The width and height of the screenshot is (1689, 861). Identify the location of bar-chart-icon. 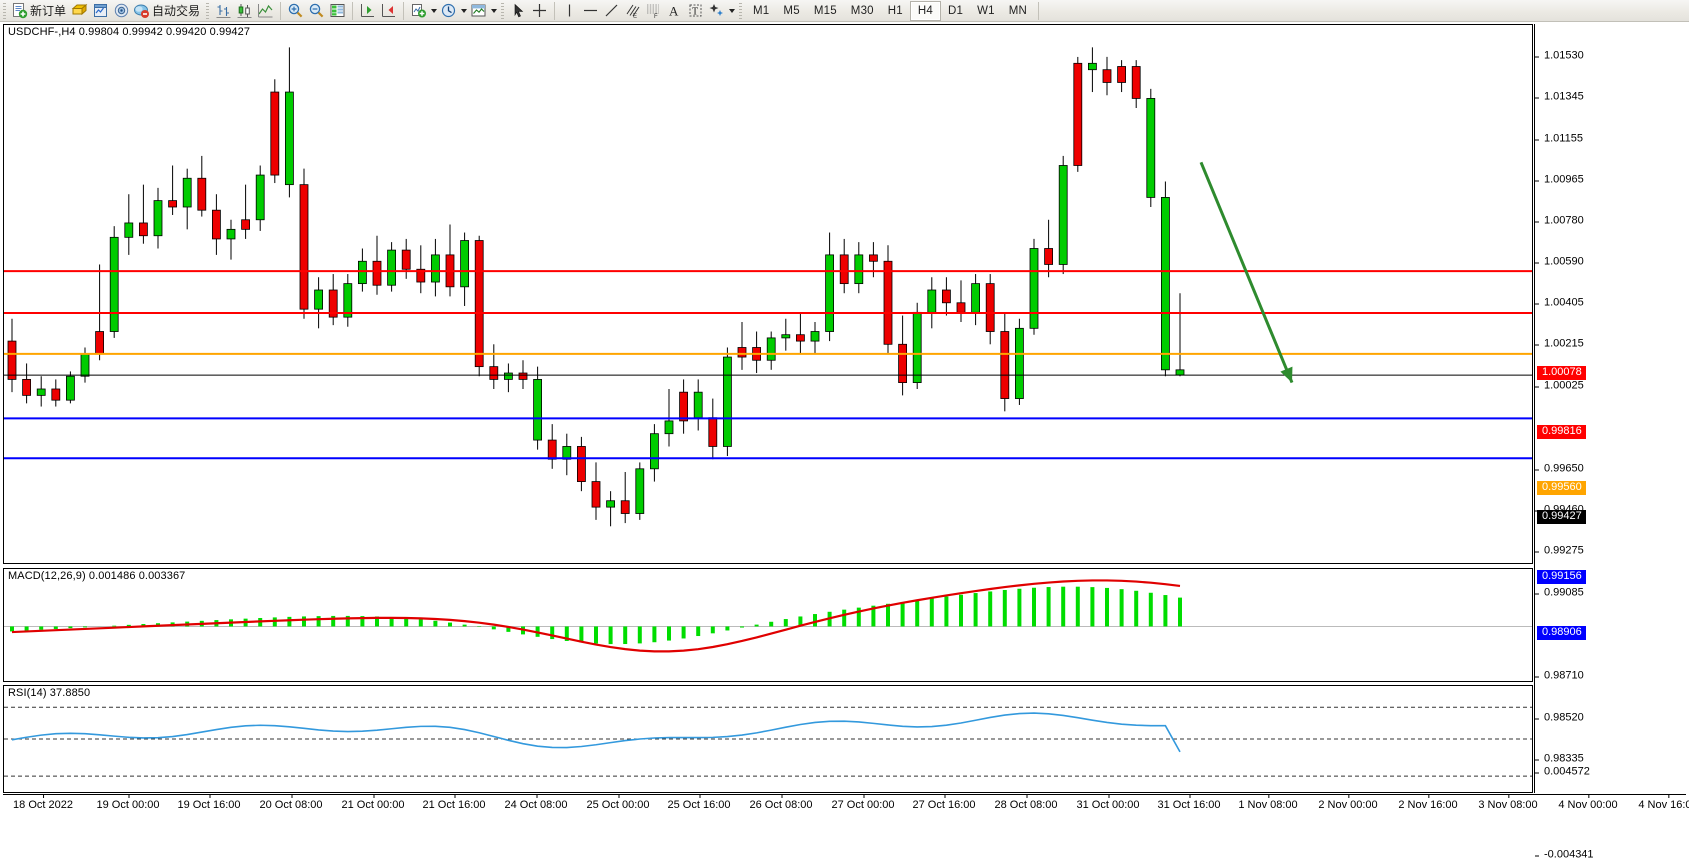
(223, 11).